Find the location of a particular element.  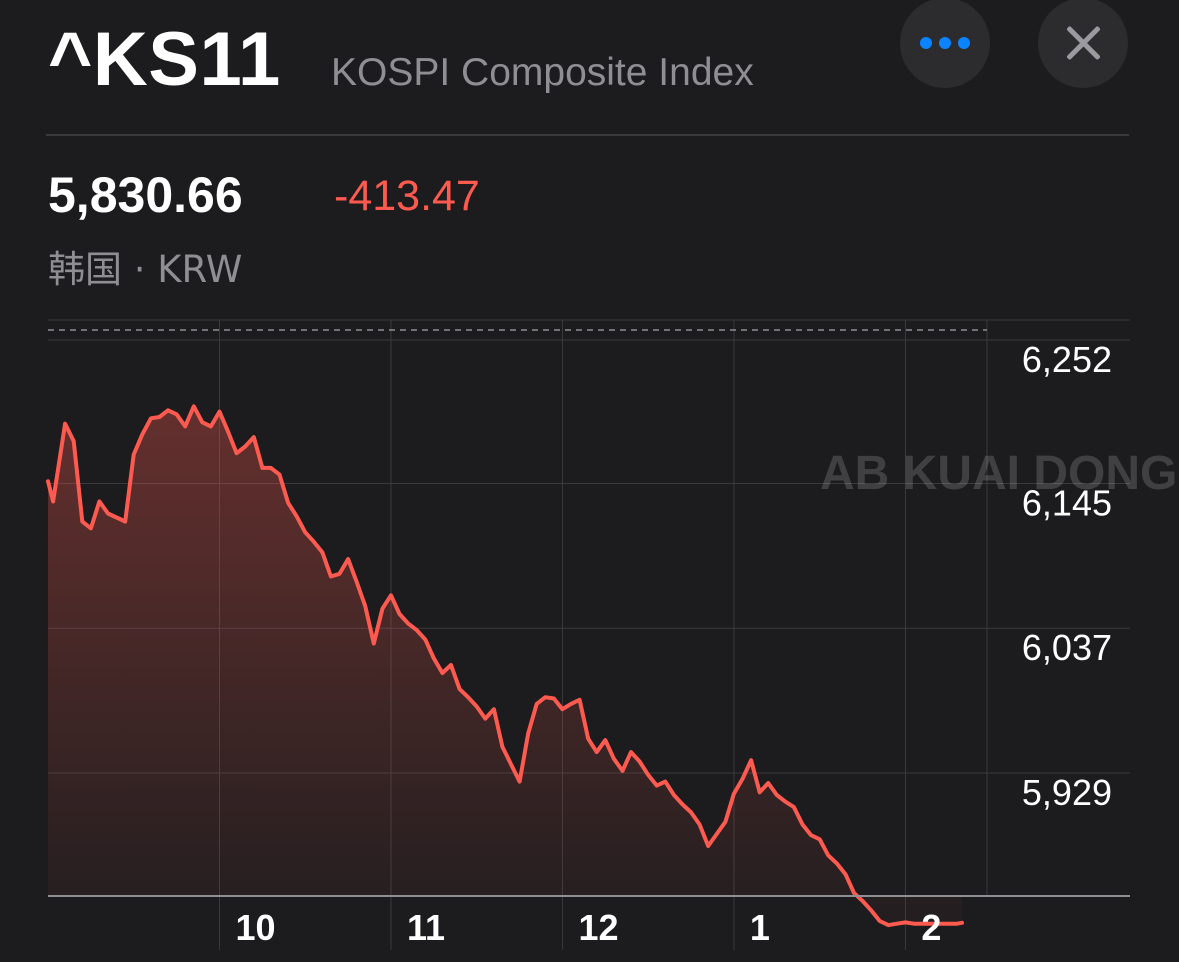

ellipsis-icon is located at coordinates (945, 43).